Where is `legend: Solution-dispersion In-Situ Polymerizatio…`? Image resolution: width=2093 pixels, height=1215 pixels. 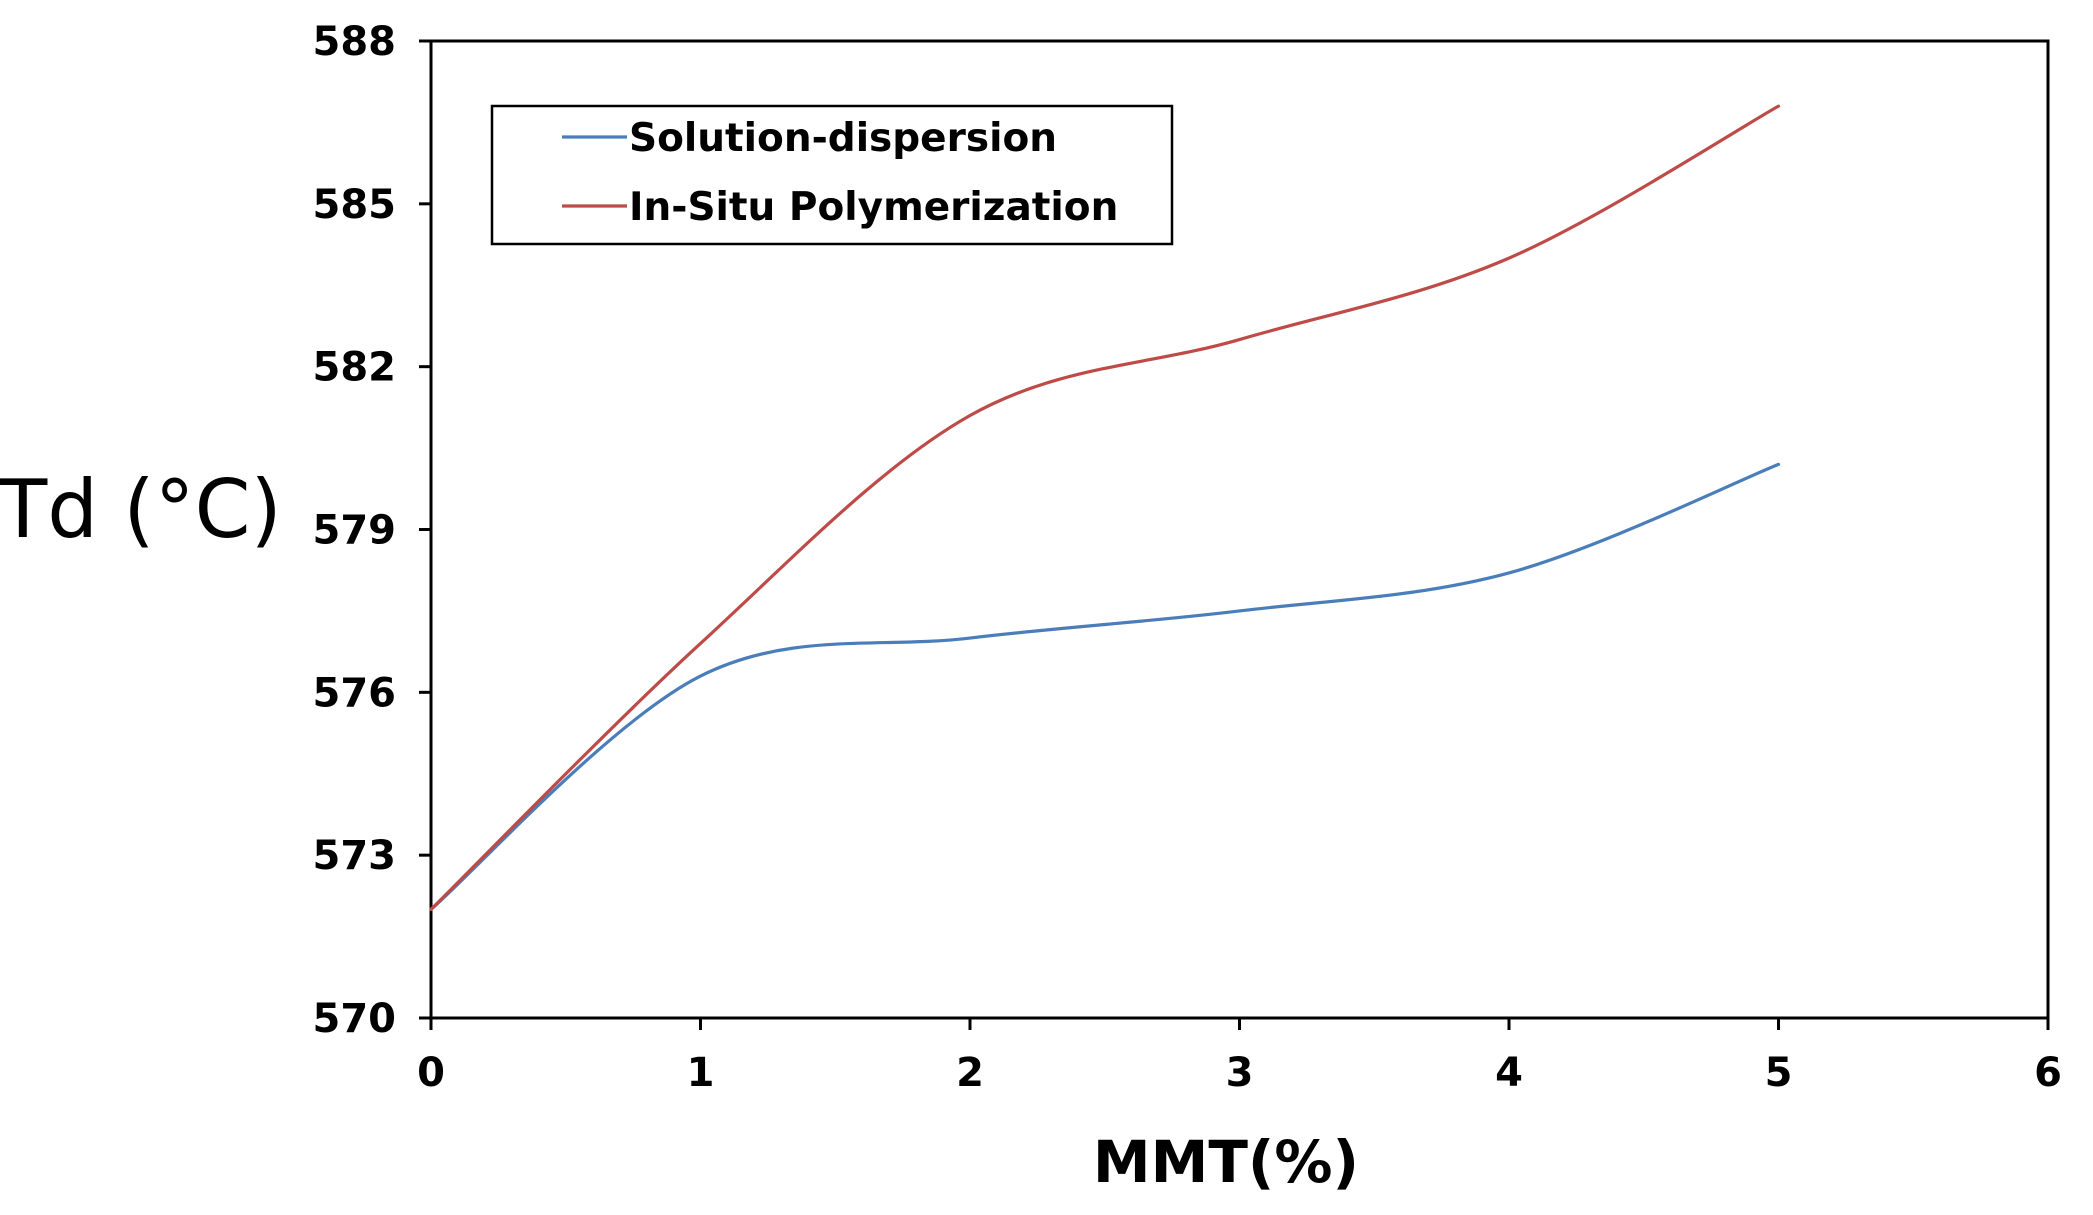 legend: Solution-dispersion In-Situ Polymerizatio… is located at coordinates (832, 175).